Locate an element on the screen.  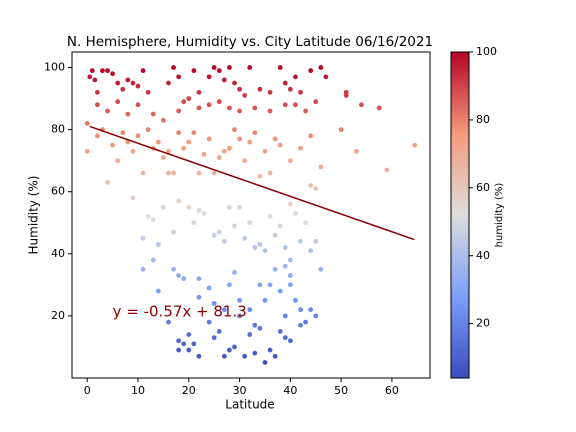
colorbar-tick-label: 80 is located at coordinates (483, 119).